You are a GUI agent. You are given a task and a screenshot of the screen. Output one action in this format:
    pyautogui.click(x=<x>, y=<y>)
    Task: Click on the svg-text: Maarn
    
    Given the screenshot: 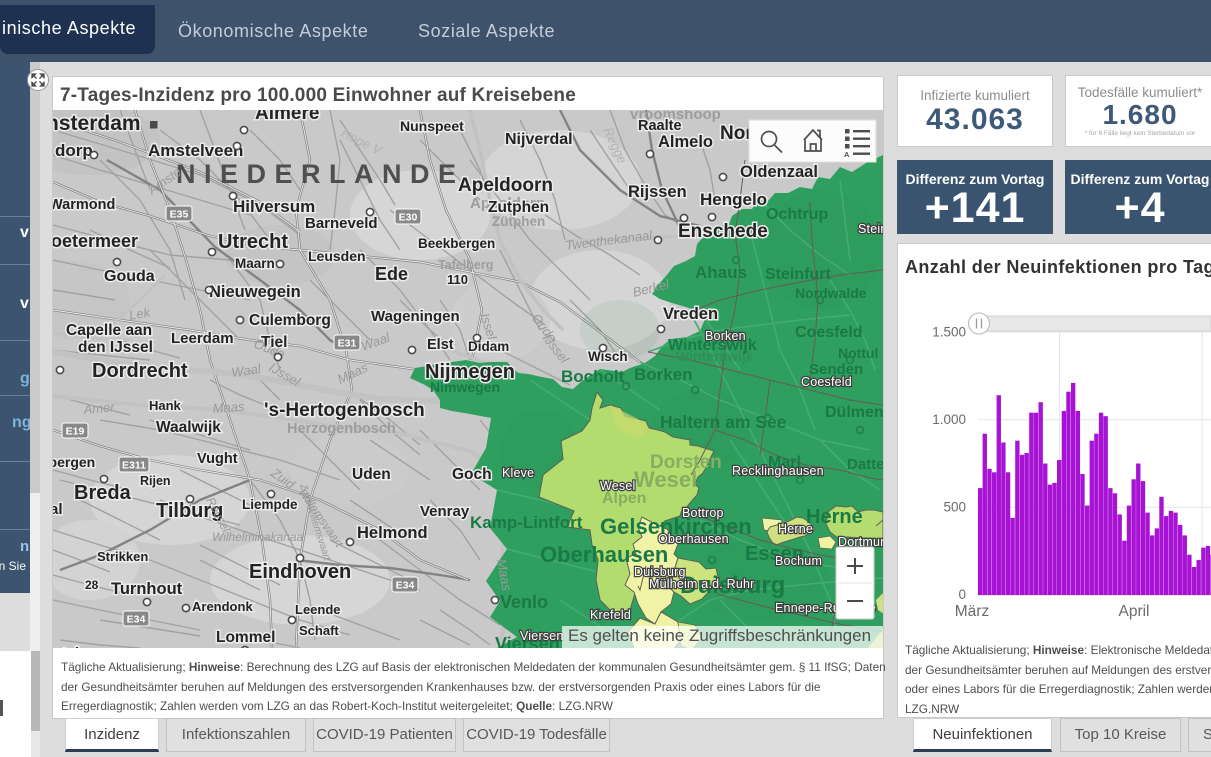 What is the action you would take?
    pyautogui.click(x=255, y=263)
    